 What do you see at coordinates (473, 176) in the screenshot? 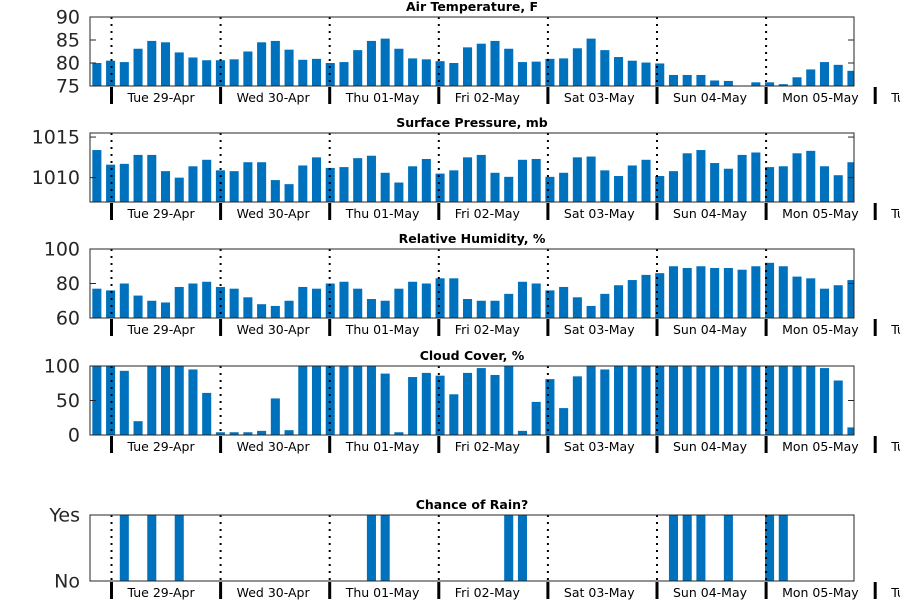
I see `surface-pressure-bars` at bounding box center [473, 176].